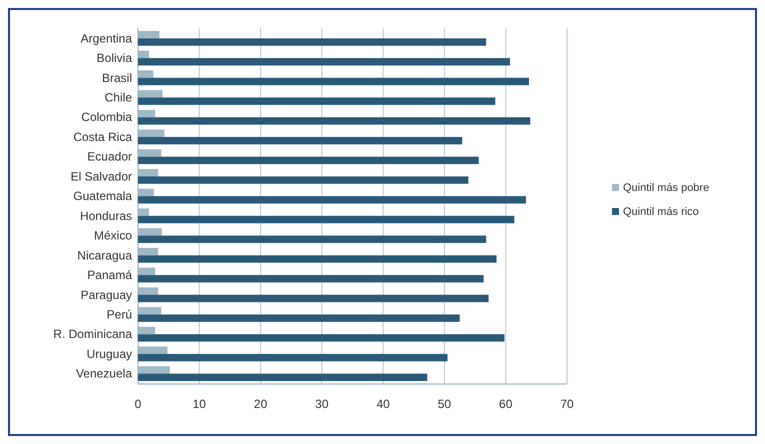  What do you see at coordinates (92, 334) in the screenshot?
I see `y-tick-label: R. Dominicana` at bounding box center [92, 334].